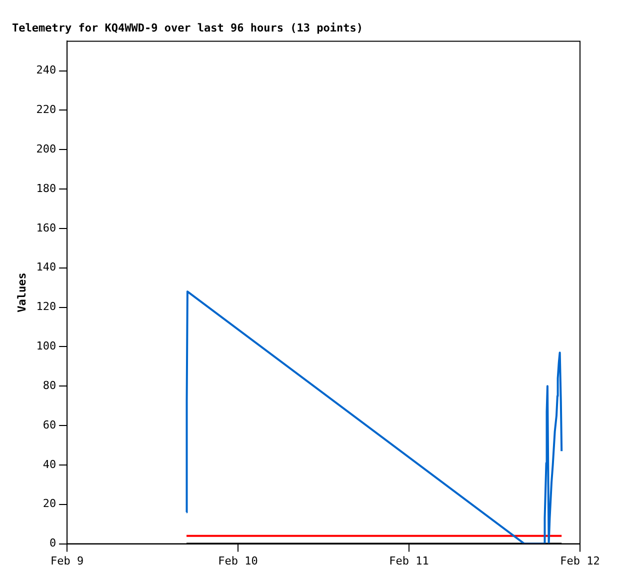 The height and width of the screenshot is (579, 618). What do you see at coordinates (238, 561) in the screenshot?
I see `x-tick-label: Feb 10` at bounding box center [238, 561].